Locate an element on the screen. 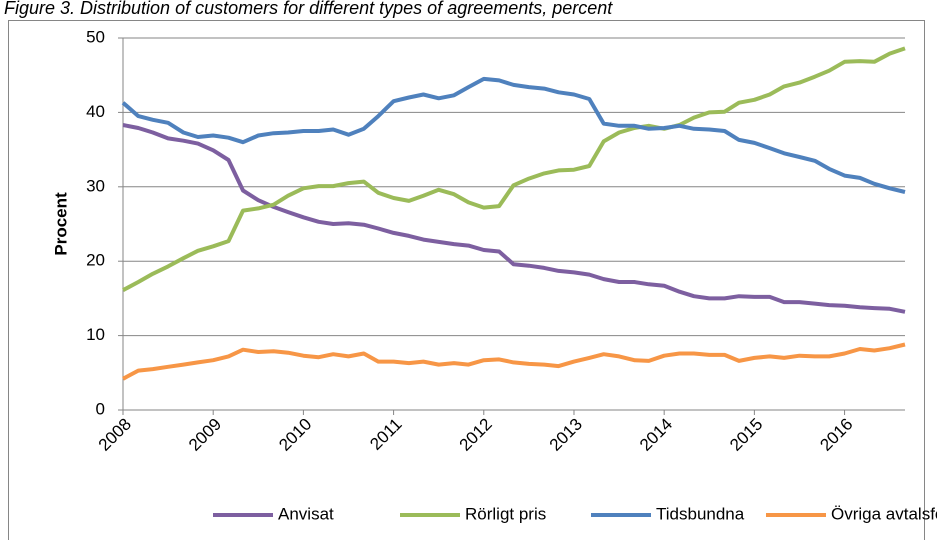 This screenshot has height=540, width=937. y-tick-label: 10 is located at coordinates (95, 334).